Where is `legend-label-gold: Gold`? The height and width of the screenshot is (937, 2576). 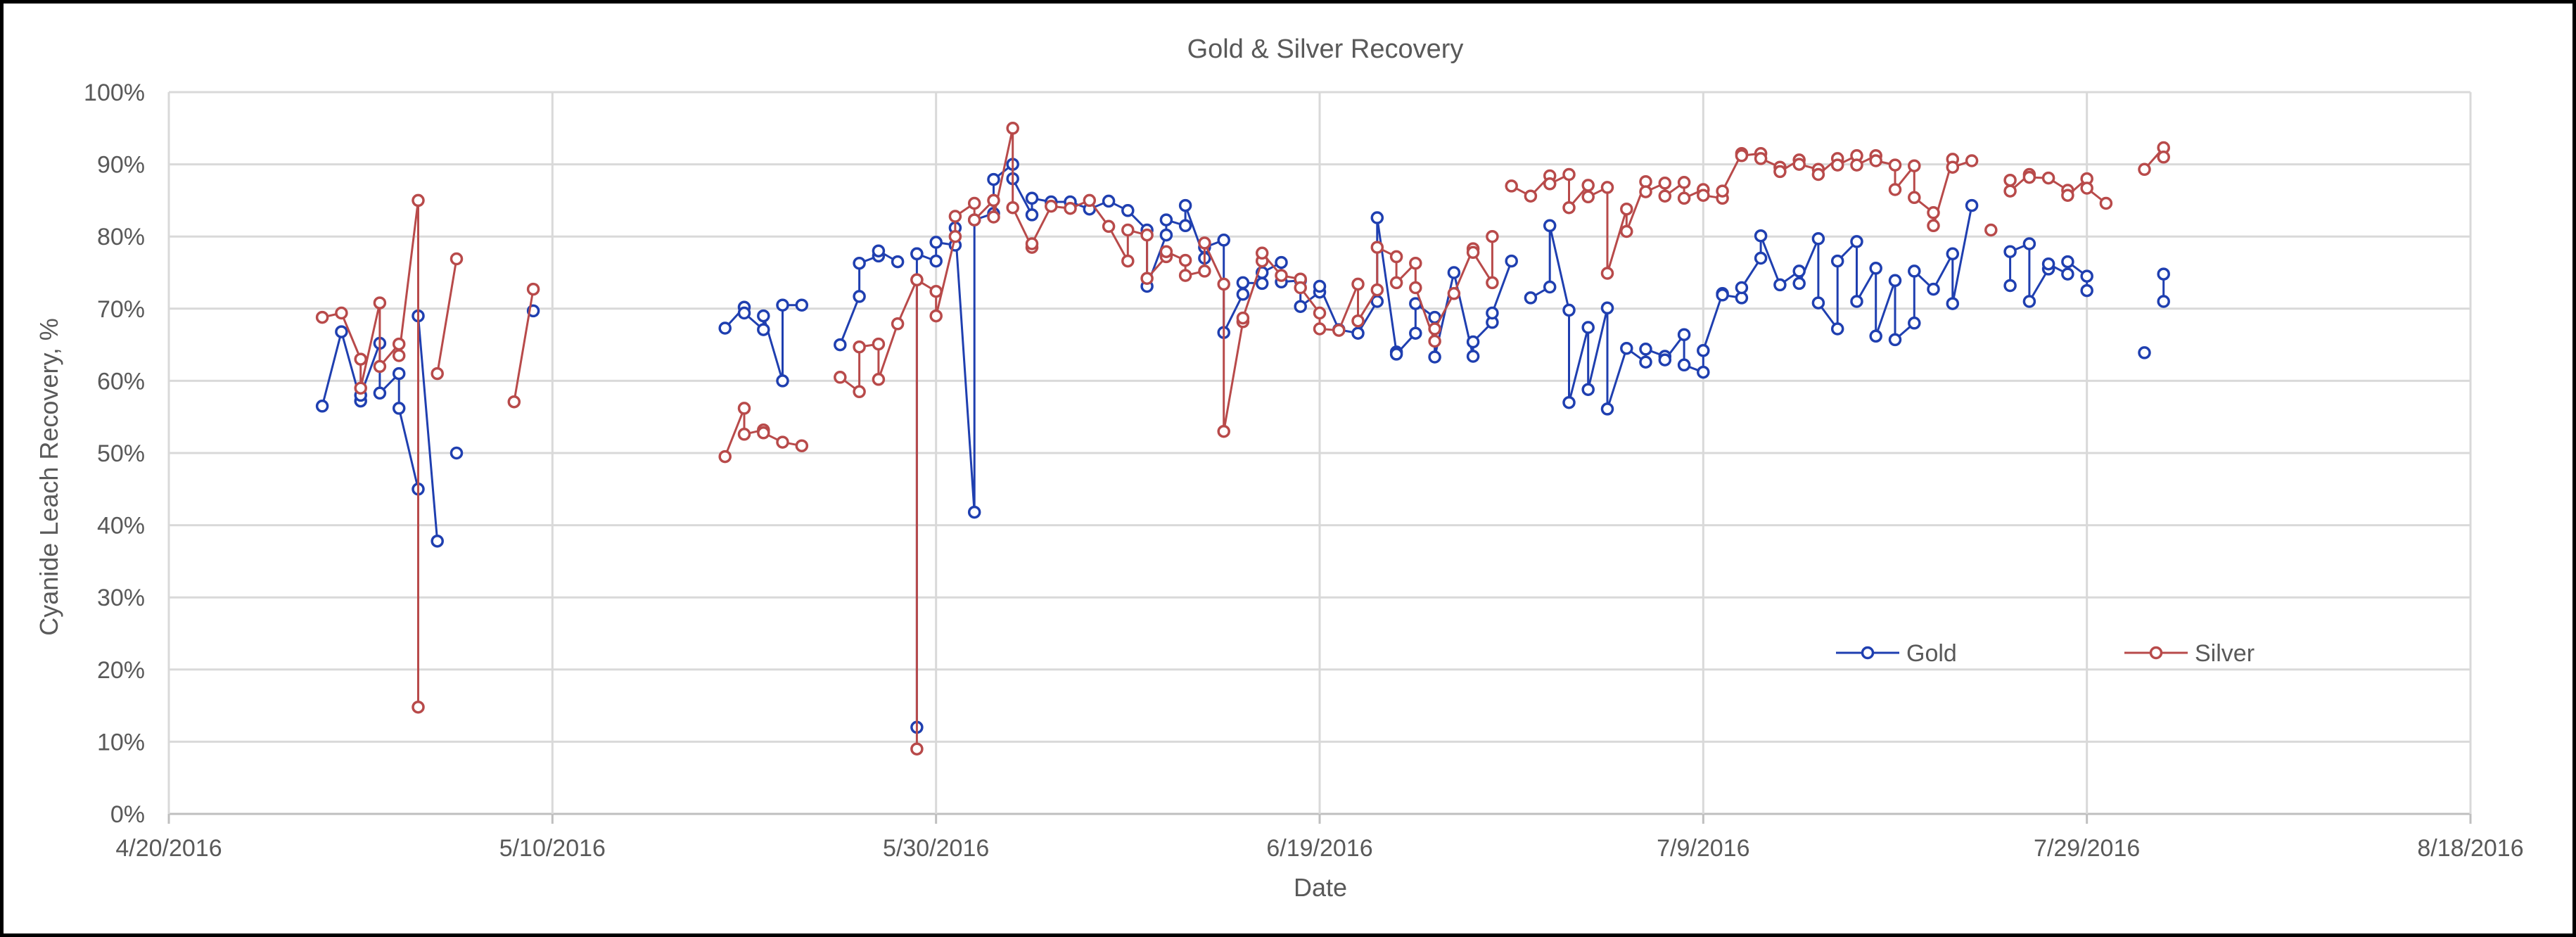
legend-label-gold: Gold is located at coordinates (1931, 653).